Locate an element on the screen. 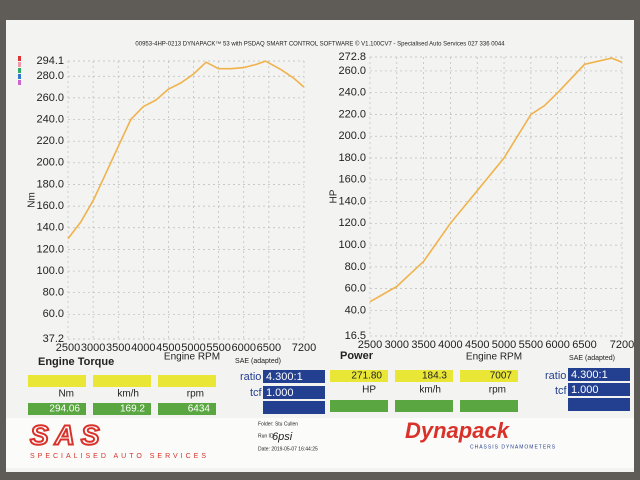  sas-logo: SAS is located at coordinates (68, 434).